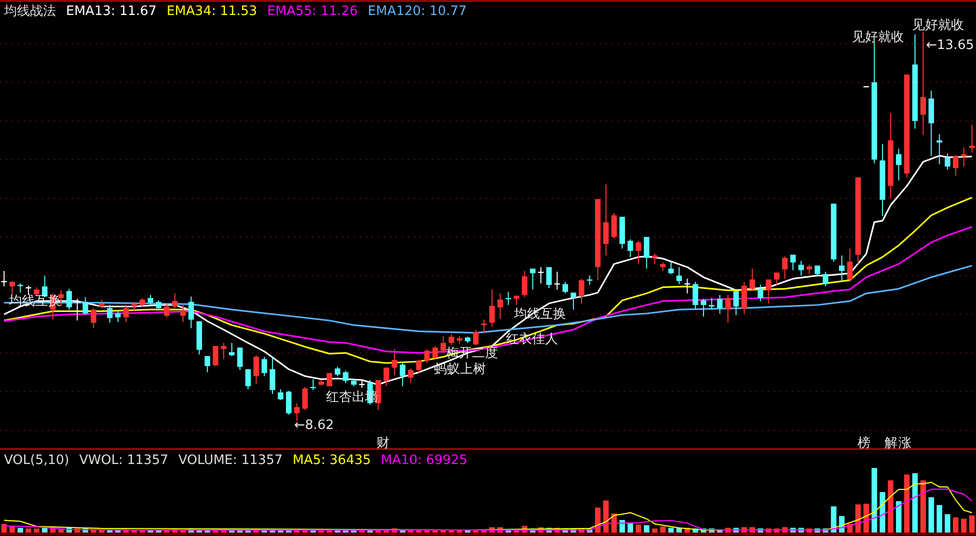 The width and height of the screenshot is (976, 536). Describe the element at coordinates (460, 369) in the screenshot. I see `annotation: 蚂蚁上树` at that location.